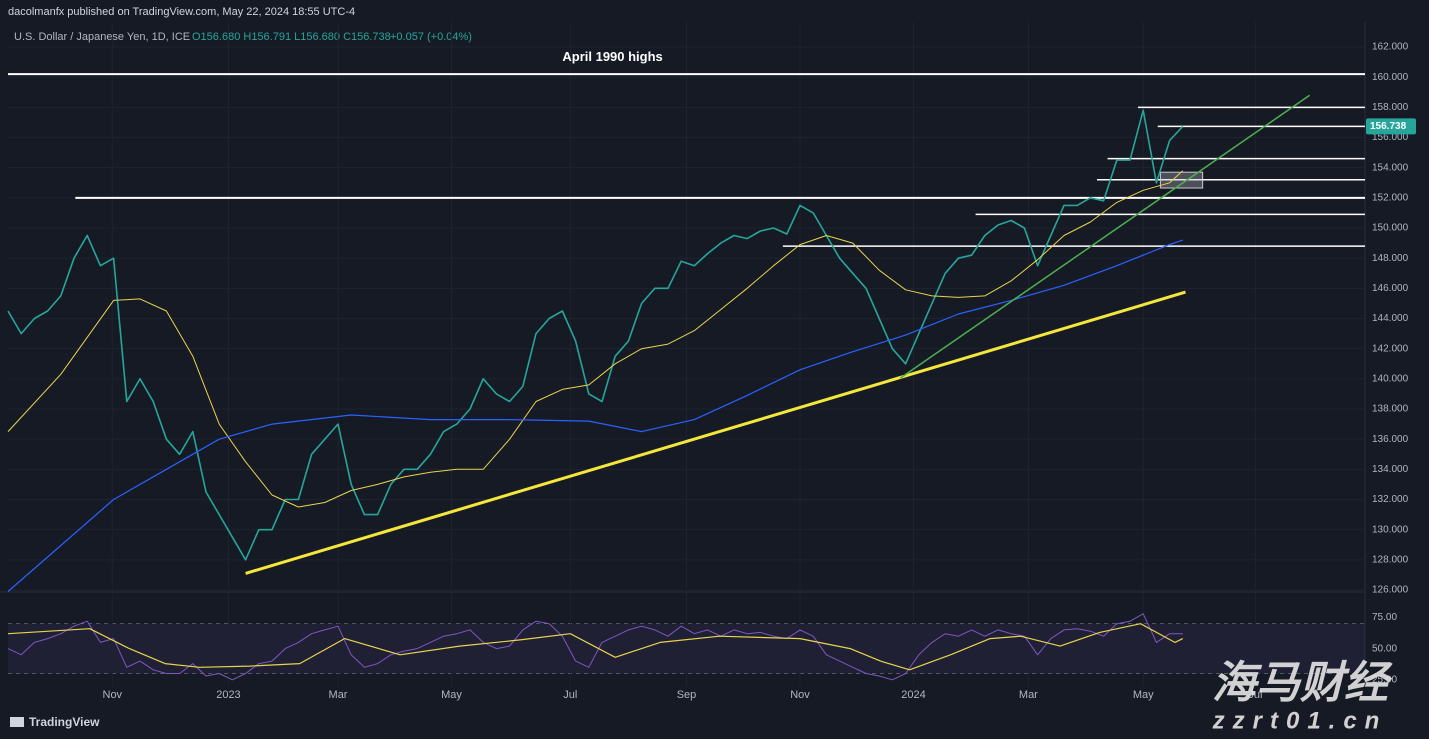 The width and height of the screenshot is (1429, 739). I want to click on y-tick-label: 150.000, so click(1390, 228).